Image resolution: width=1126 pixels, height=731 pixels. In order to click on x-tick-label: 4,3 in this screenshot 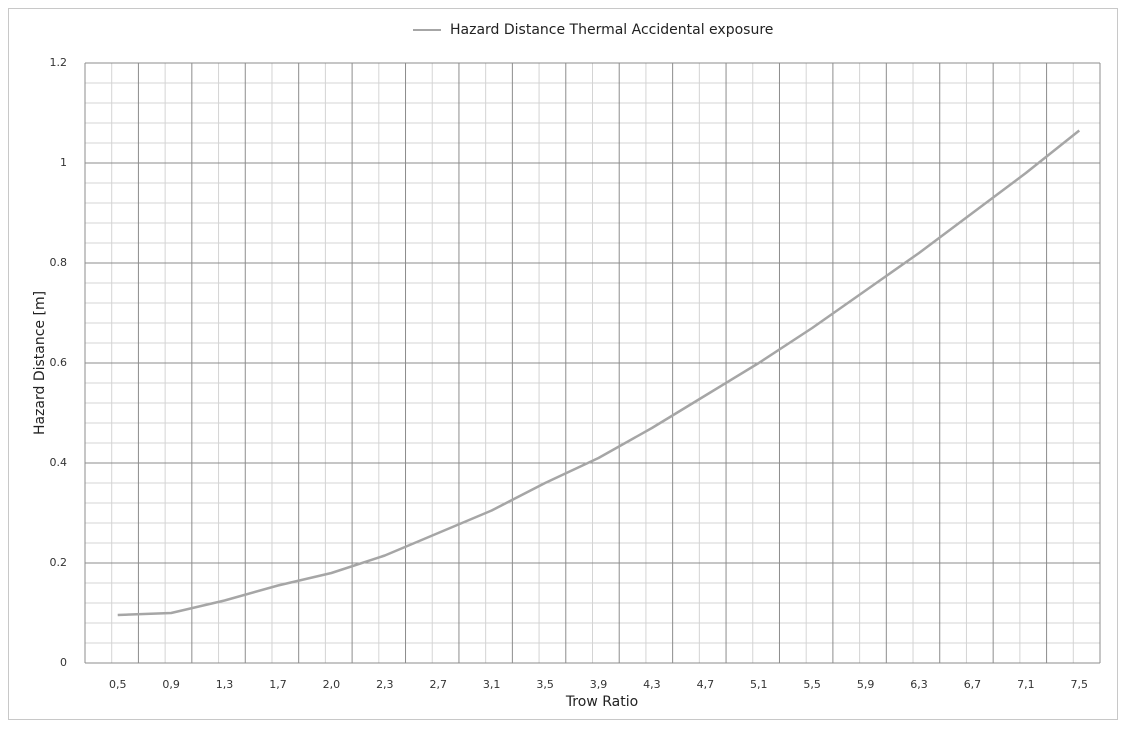, I will do `click(652, 684)`.